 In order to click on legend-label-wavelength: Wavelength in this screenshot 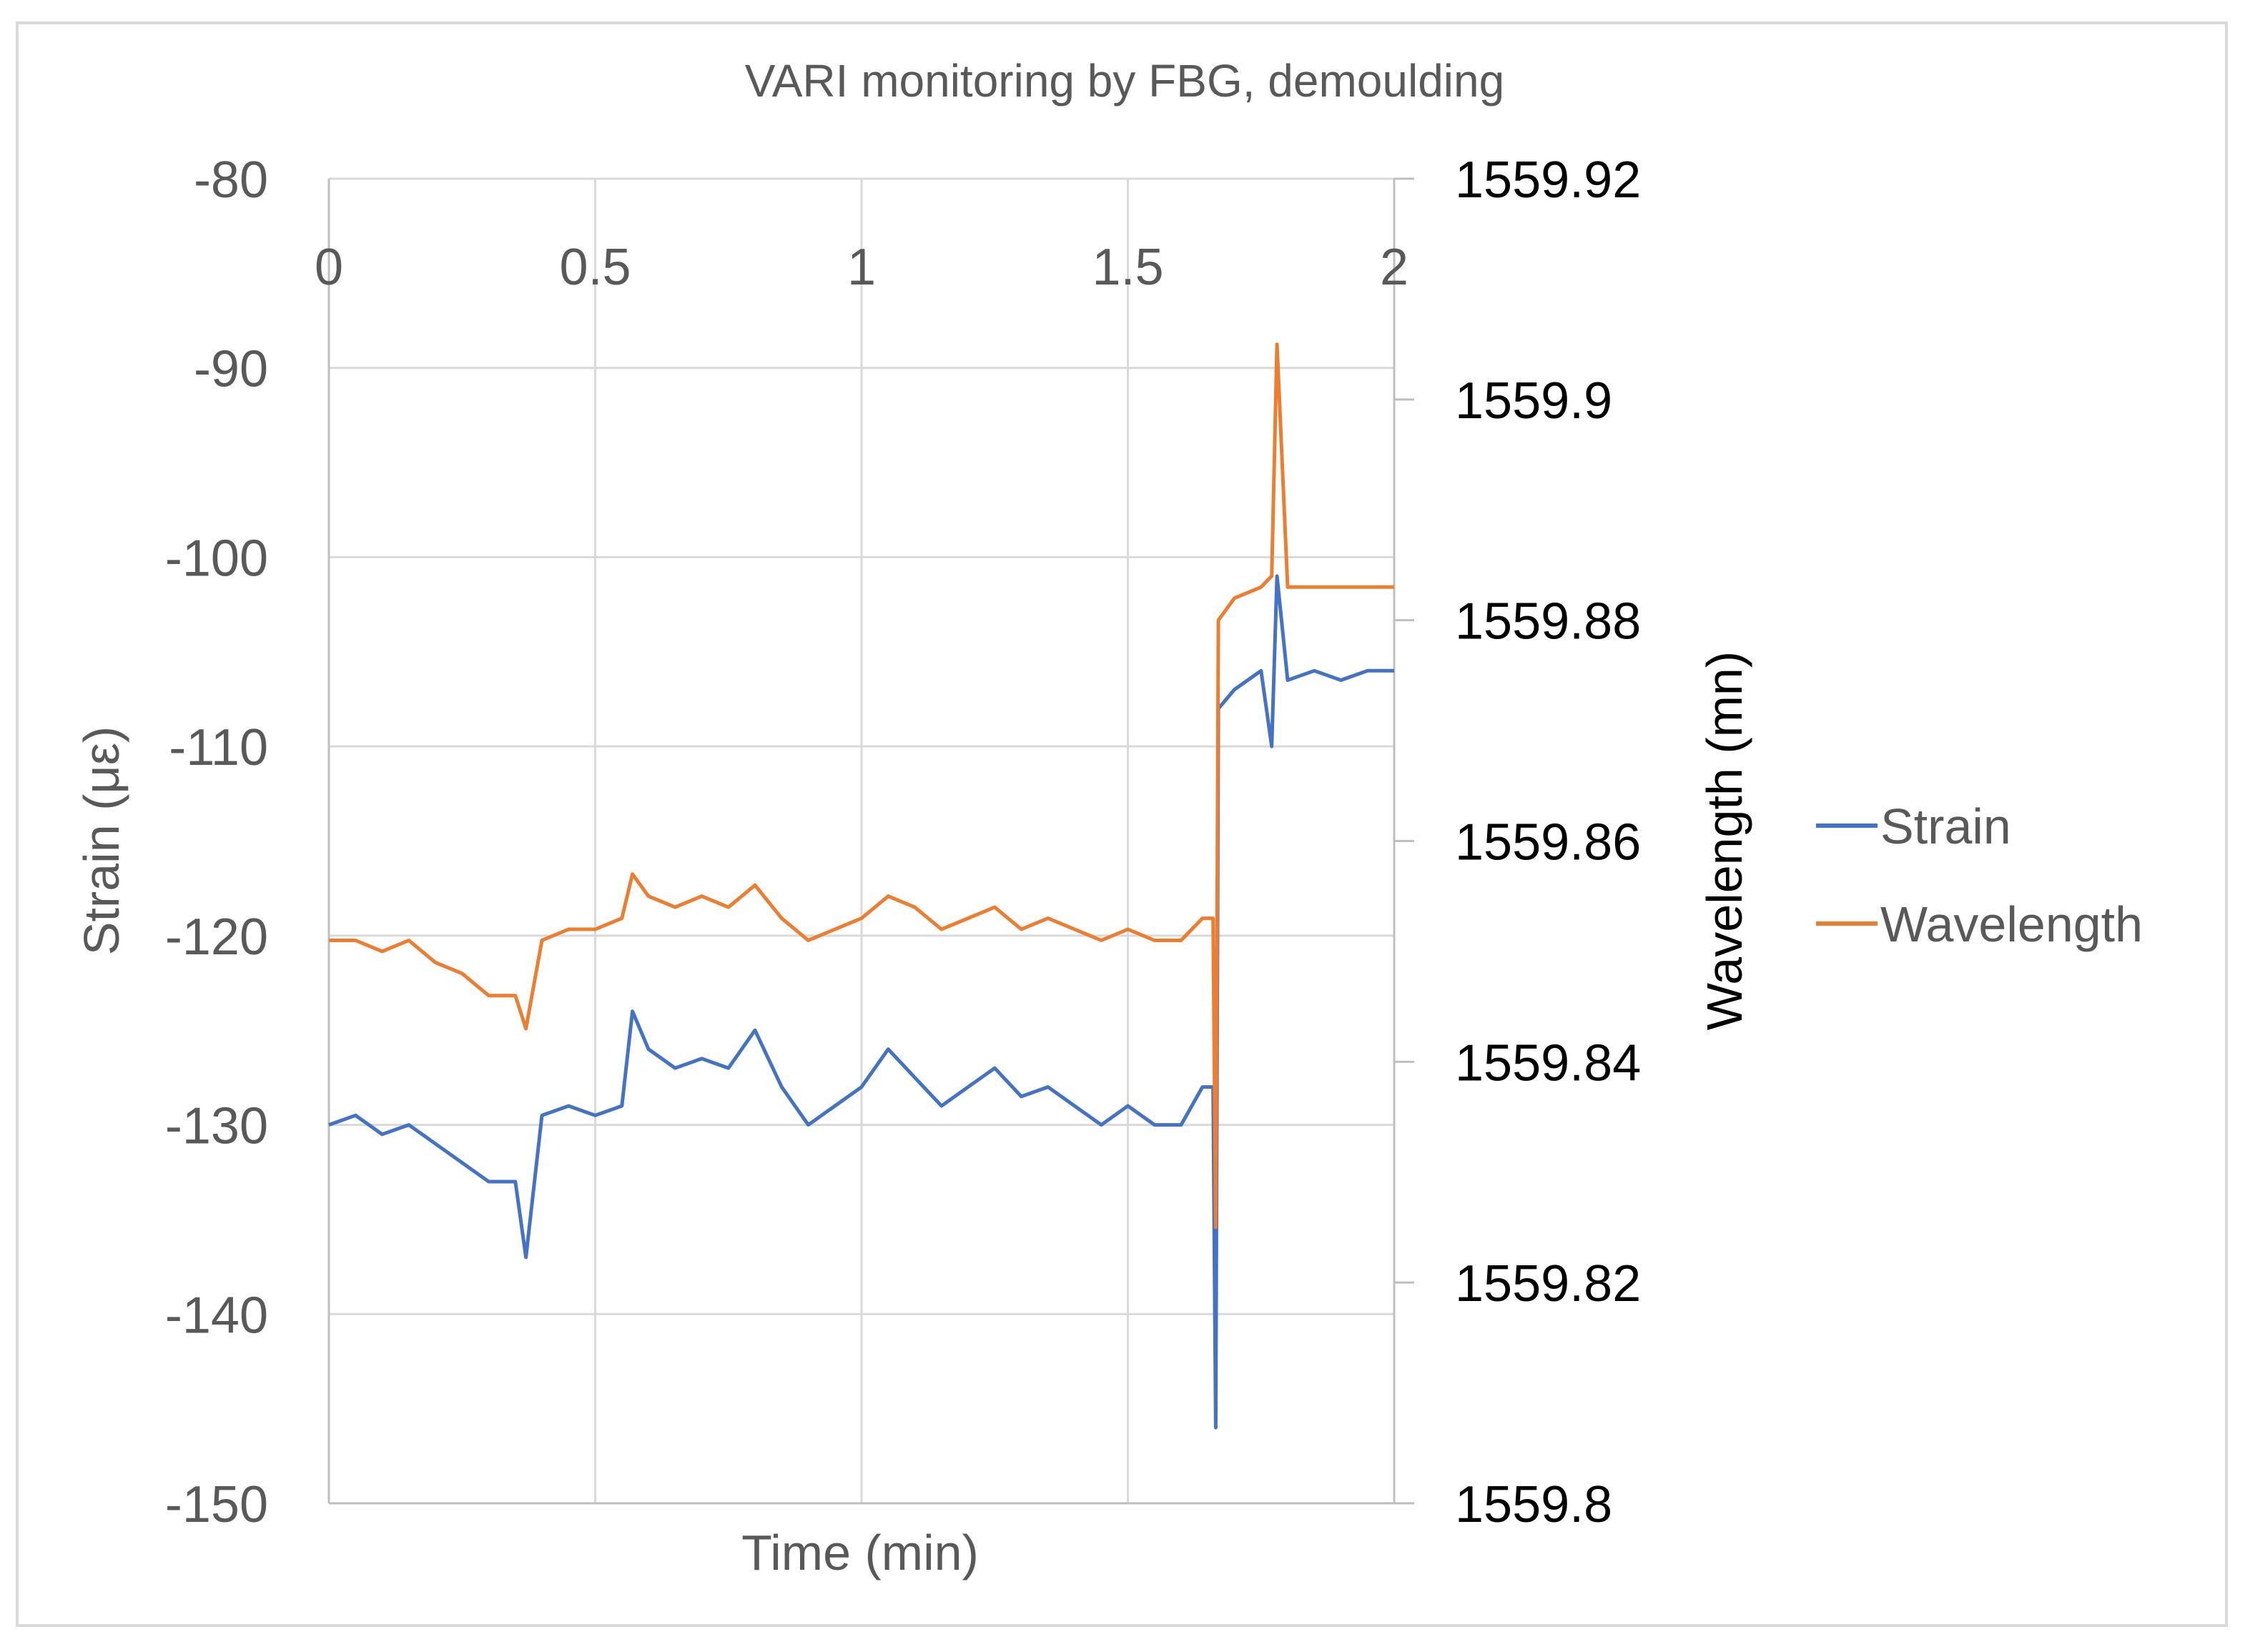, I will do `click(2012, 924)`.